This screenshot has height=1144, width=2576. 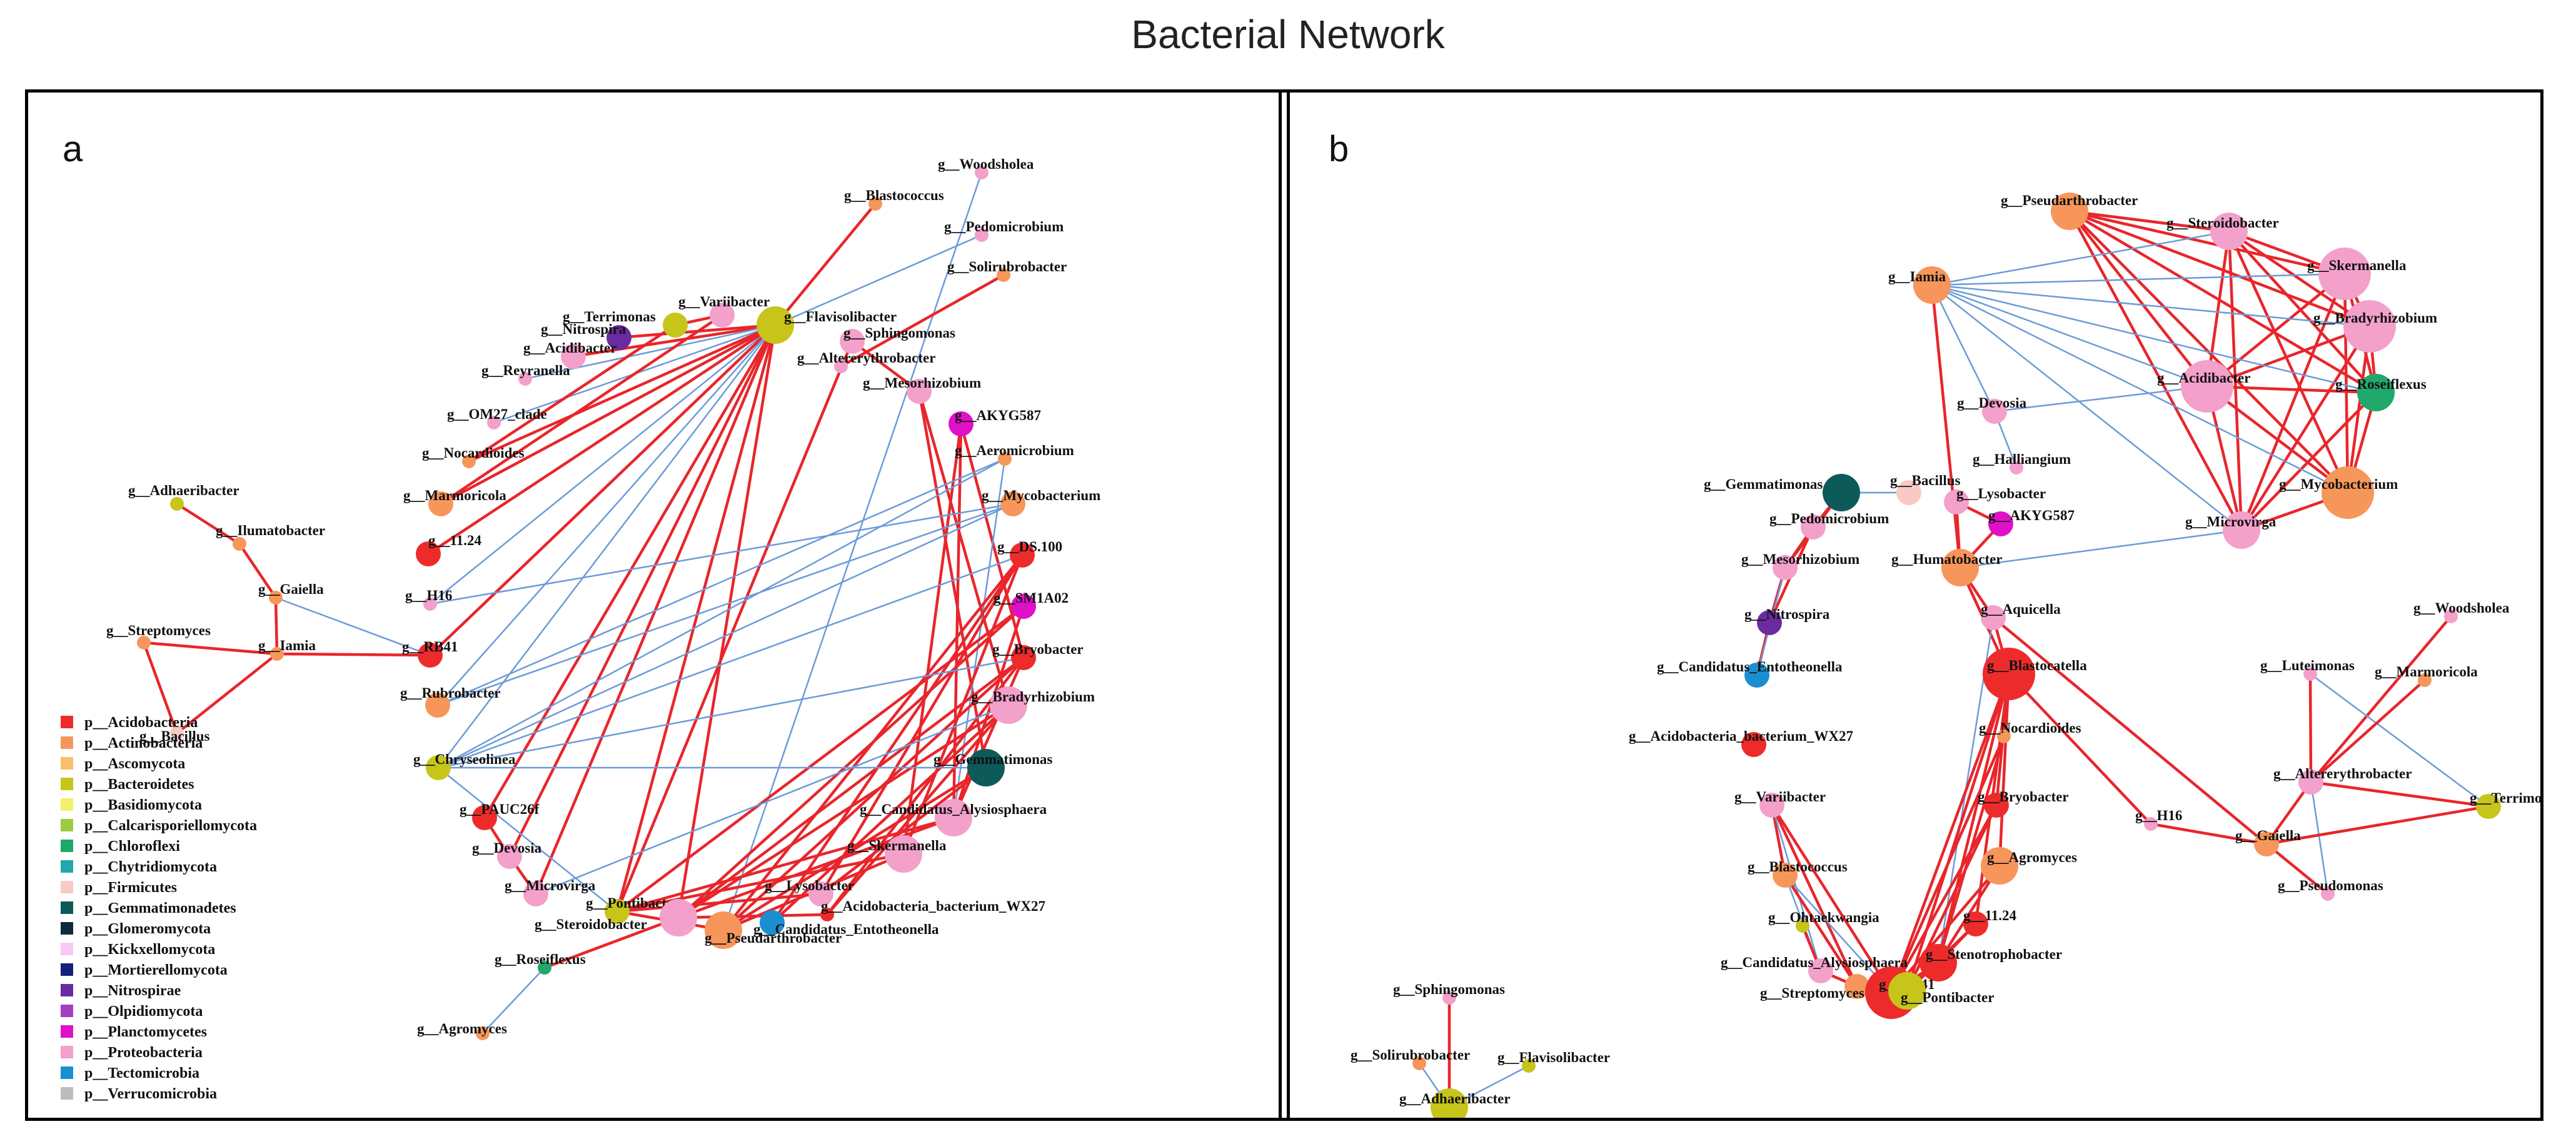 What do you see at coordinates (2342, 780) in the screenshot?
I see `node-altererythrobacter: g__Altererythrobacter` at bounding box center [2342, 780].